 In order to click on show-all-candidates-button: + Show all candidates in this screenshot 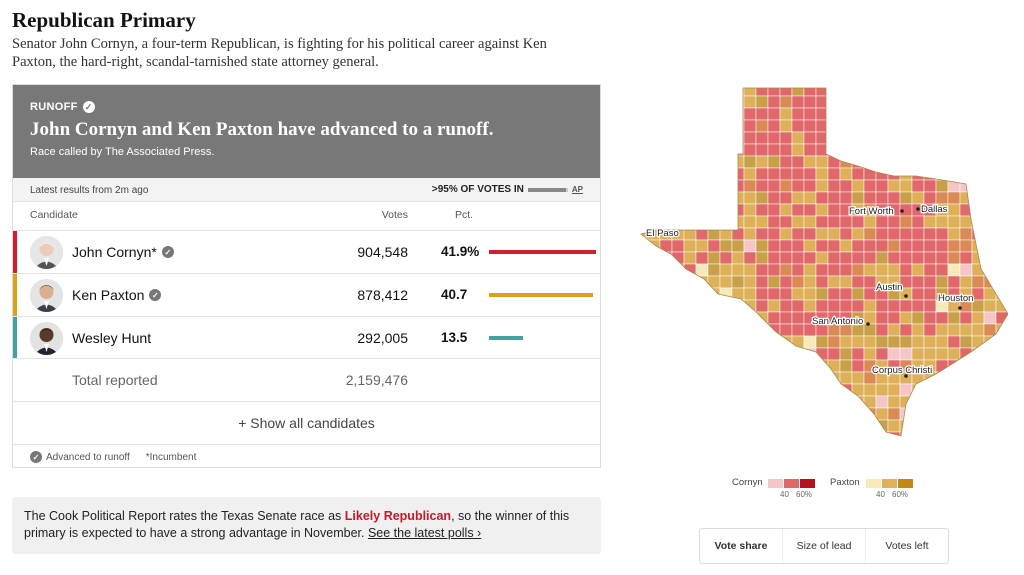, I will do `click(306, 422)`.